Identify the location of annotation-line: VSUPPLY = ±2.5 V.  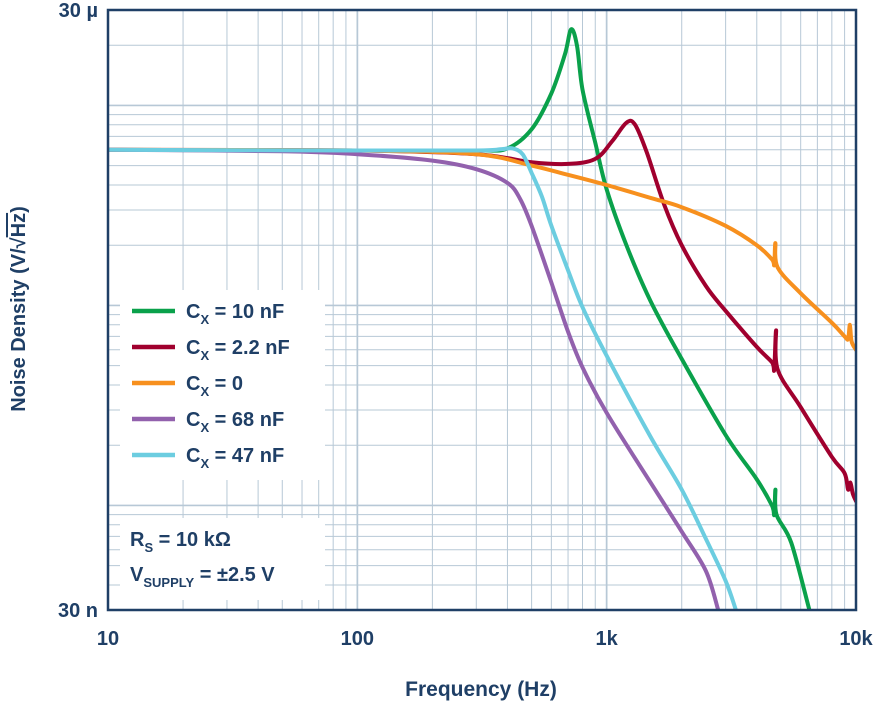
(202, 577).